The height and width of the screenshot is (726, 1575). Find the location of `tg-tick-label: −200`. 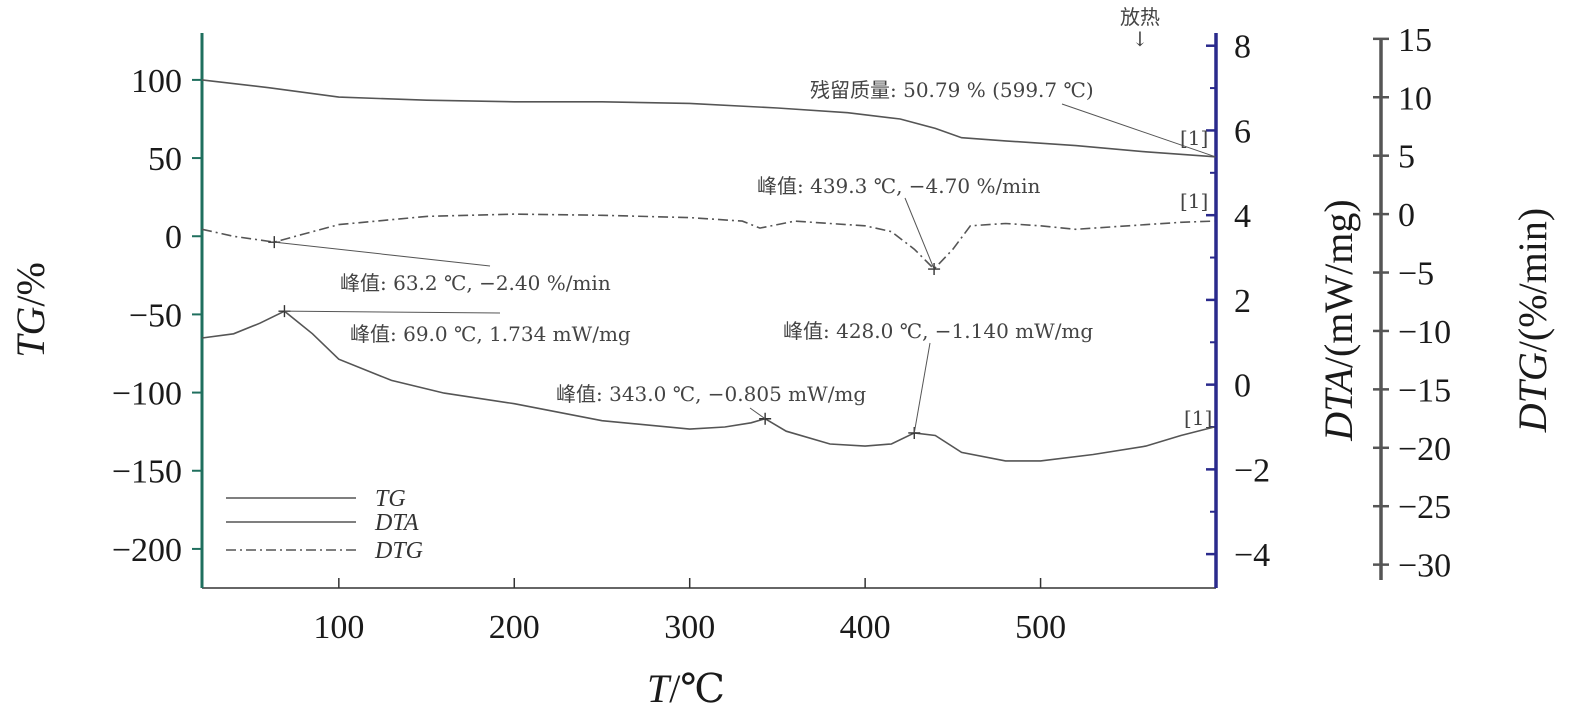

tg-tick-label: −200 is located at coordinates (147, 550).